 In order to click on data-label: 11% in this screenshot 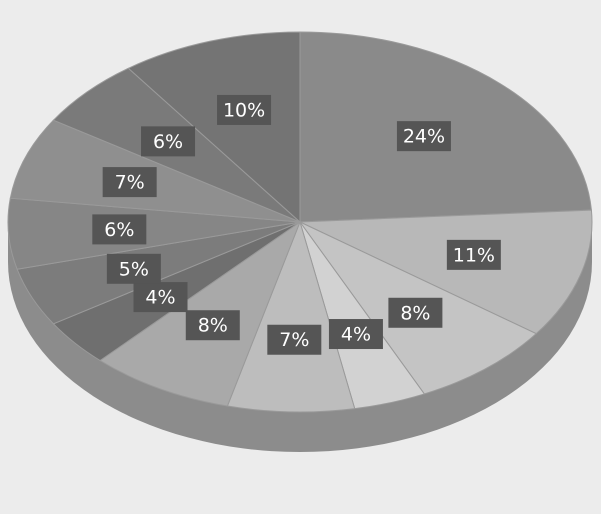, I will do `click(474, 255)`.